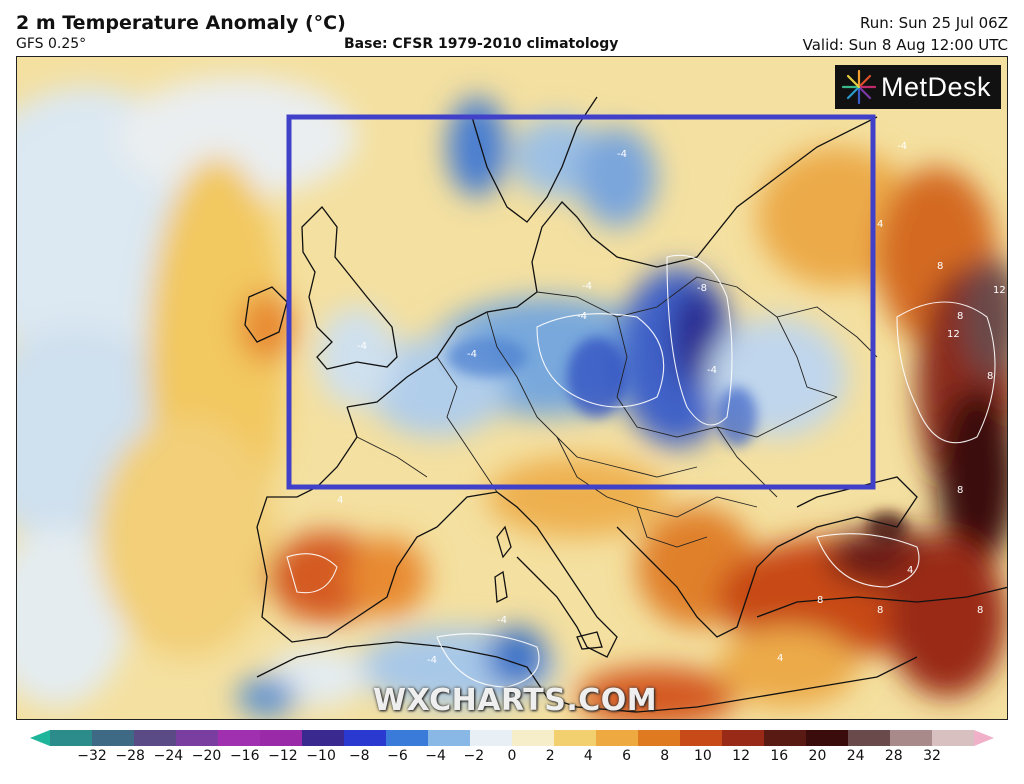 The height and width of the screenshot is (784, 1024). I want to click on metdesk-logo: MetDesk, so click(918, 87).